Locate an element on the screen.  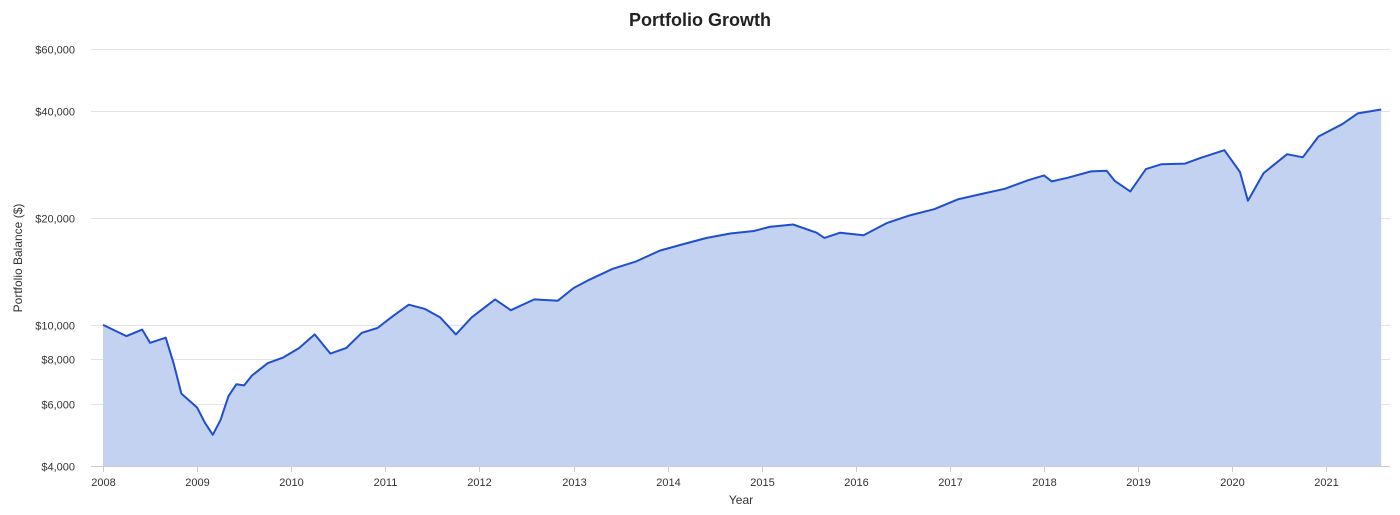
y-tick-label: $40,000 is located at coordinates (55, 113).